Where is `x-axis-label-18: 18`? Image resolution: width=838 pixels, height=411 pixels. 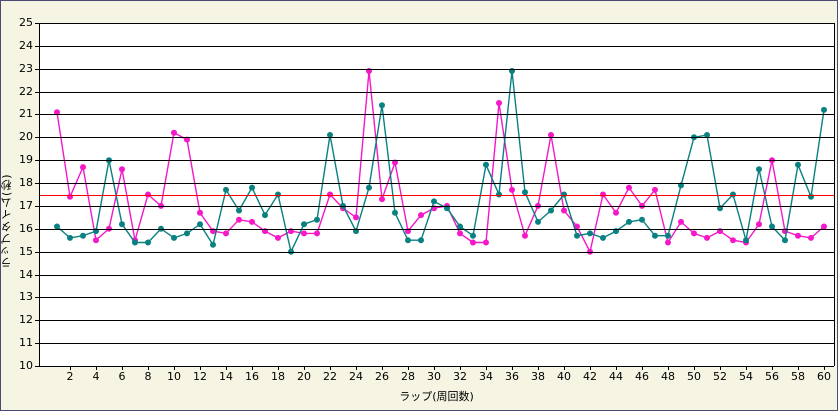 x-axis-label-18: 18 is located at coordinates (278, 376).